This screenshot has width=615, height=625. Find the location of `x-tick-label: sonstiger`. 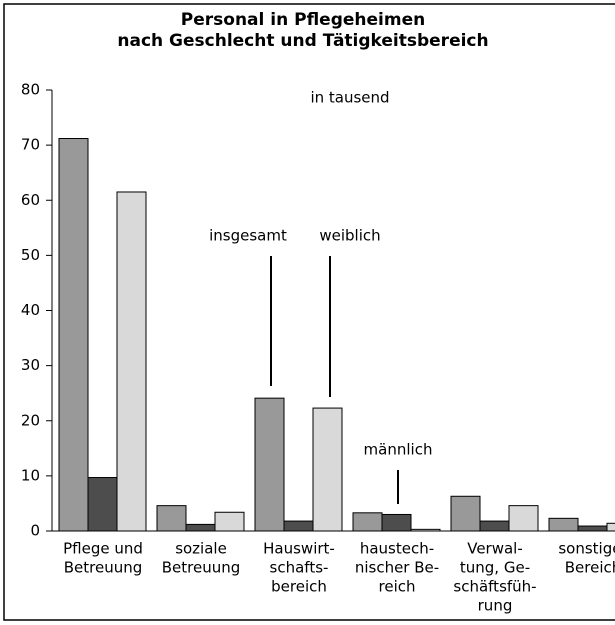

x-tick-label: sonstiger is located at coordinates (586, 549).